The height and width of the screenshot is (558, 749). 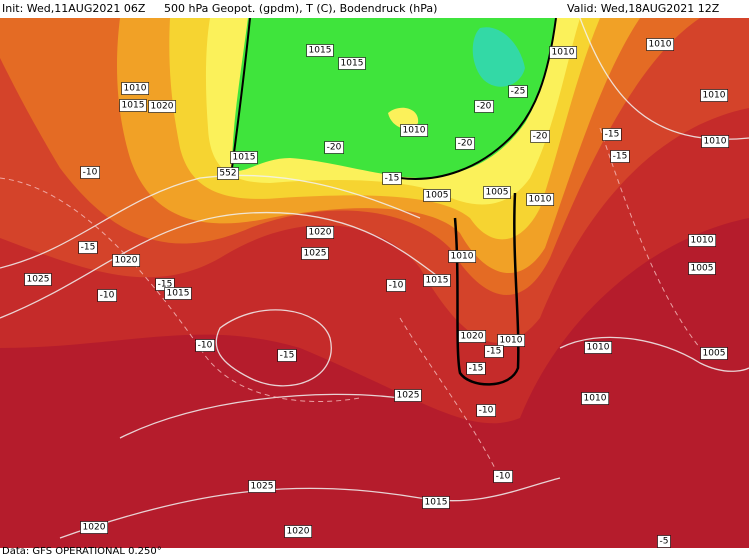 What do you see at coordinates (643, 8) in the screenshot?
I see `valid-time: Valid: Wed,18AUG2021 12Z` at bounding box center [643, 8].